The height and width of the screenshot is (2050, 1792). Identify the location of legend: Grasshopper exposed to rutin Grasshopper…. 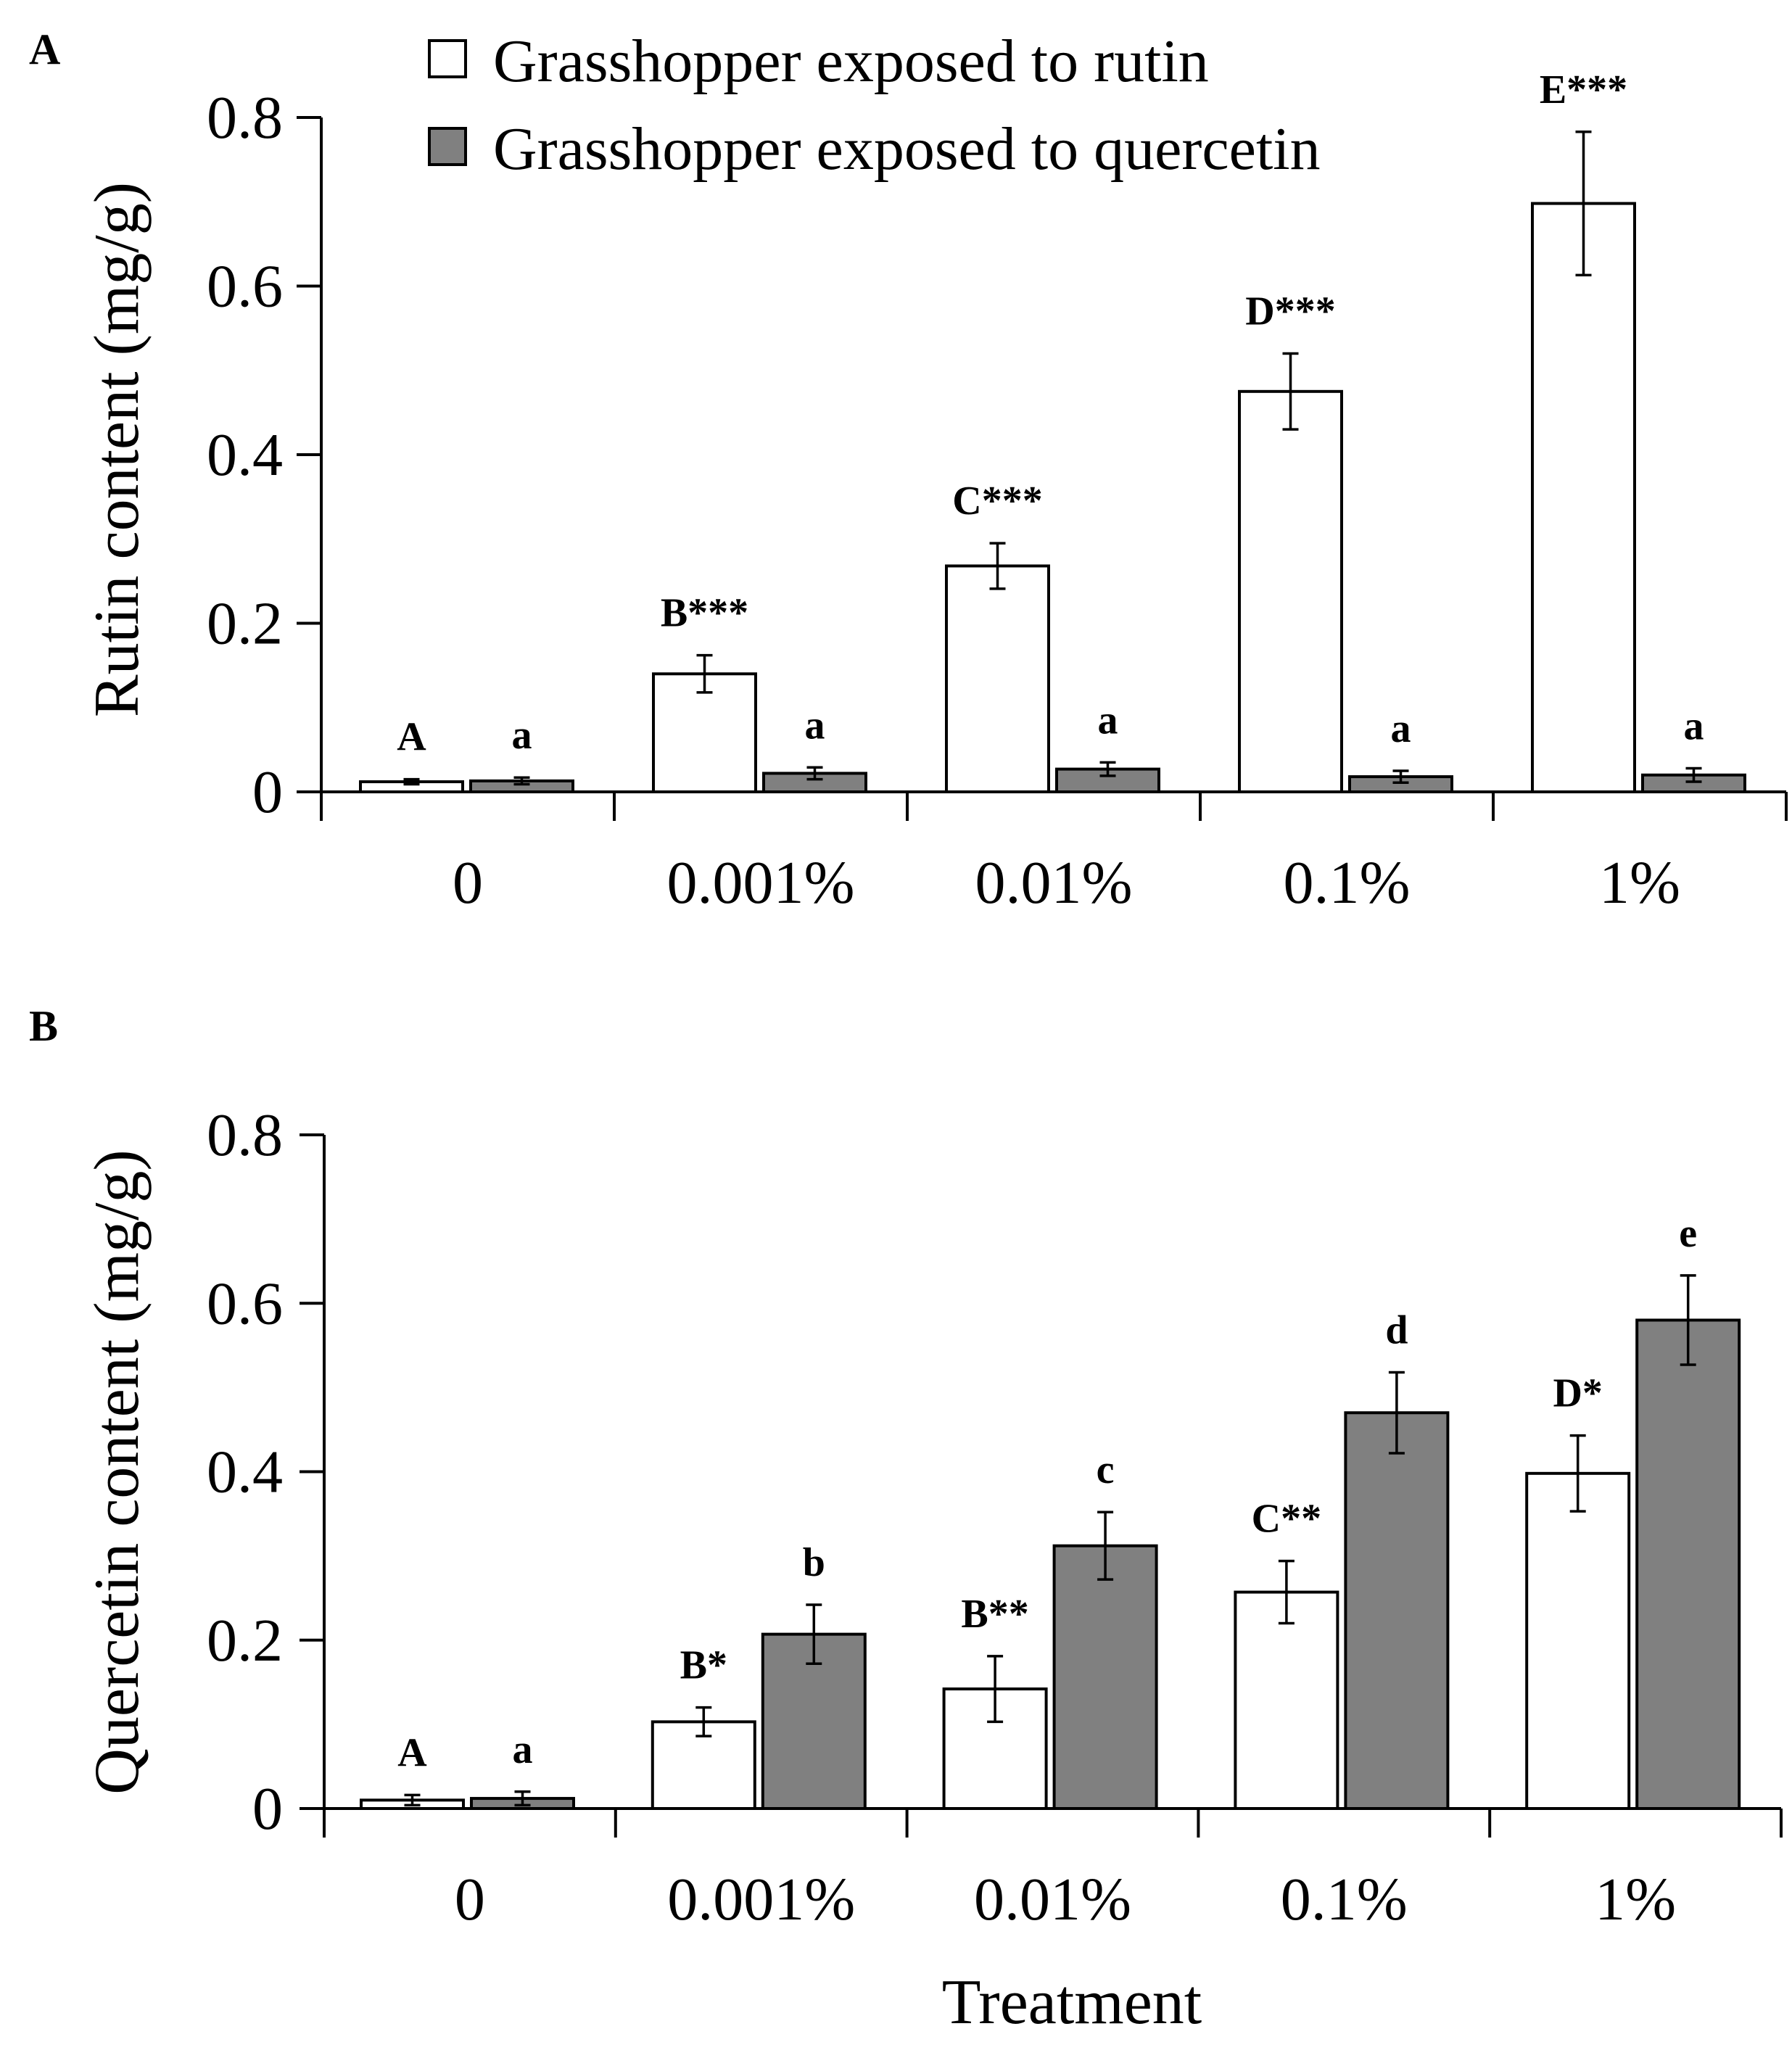
(874, 105).